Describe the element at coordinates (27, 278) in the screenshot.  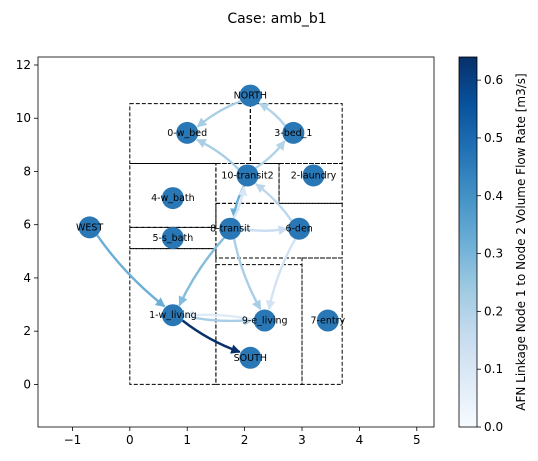
I see `y-tick-label: 4` at that location.